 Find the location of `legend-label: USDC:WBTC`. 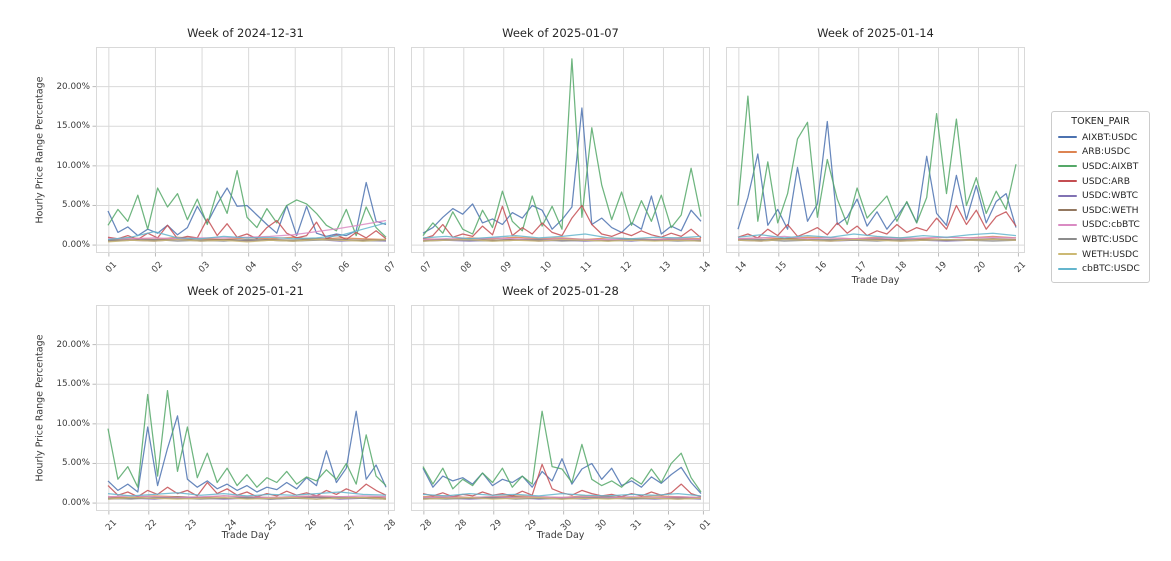

legend-label: USDC:WBTC is located at coordinates (1110, 196).